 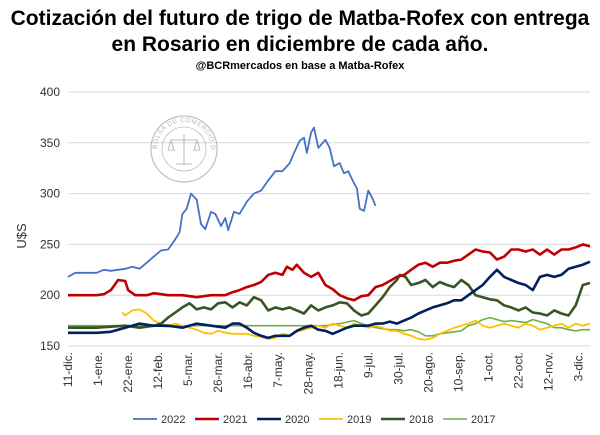 What do you see at coordinates (398, 368) in the screenshot?
I see `x-tick-label: 30-jul.` at bounding box center [398, 368].